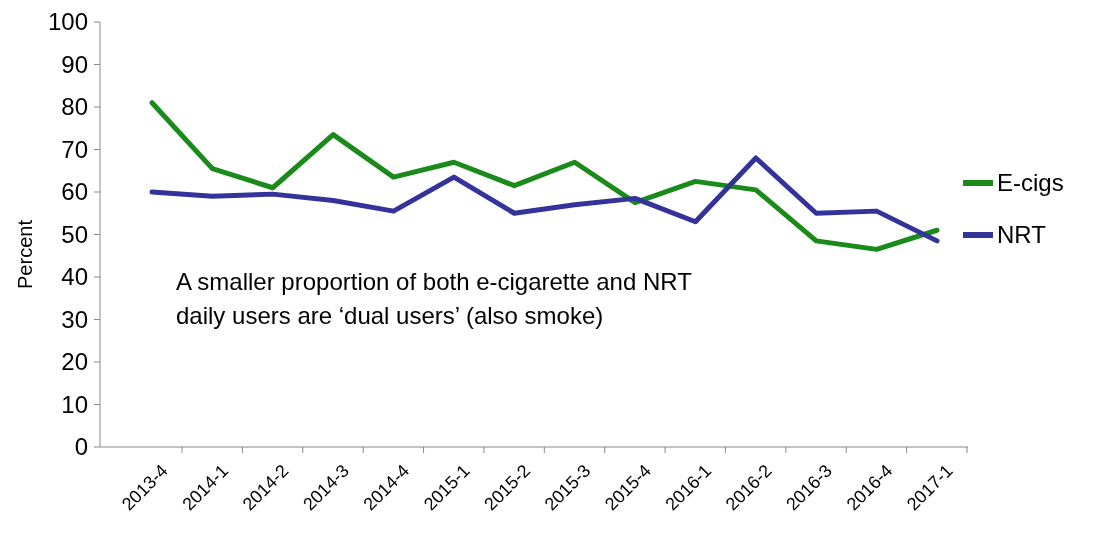  What do you see at coordinates (434, 299) in the screenshot?
I see `annotation: A smaller proportion of both e-cigarette and NRT daily users are ‘dual users’ (also smoke)` at bounding box center [434, 299].